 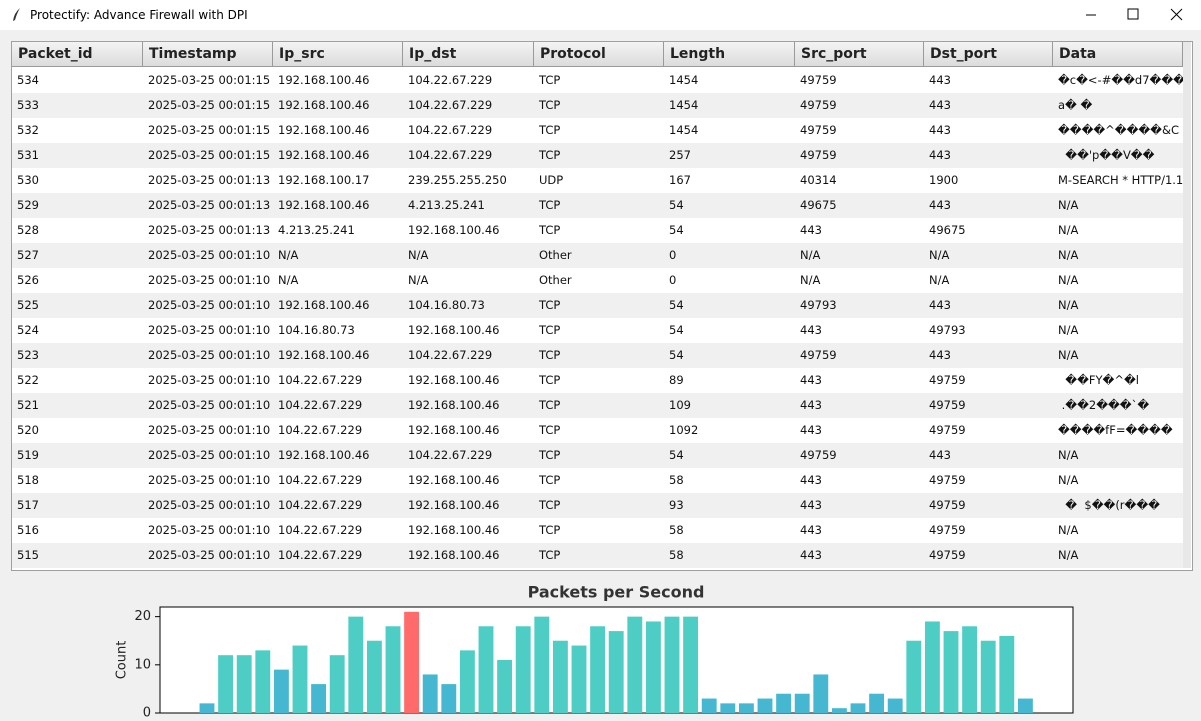 I want to click on table-cell: 49675, so click(x=818, y=205).